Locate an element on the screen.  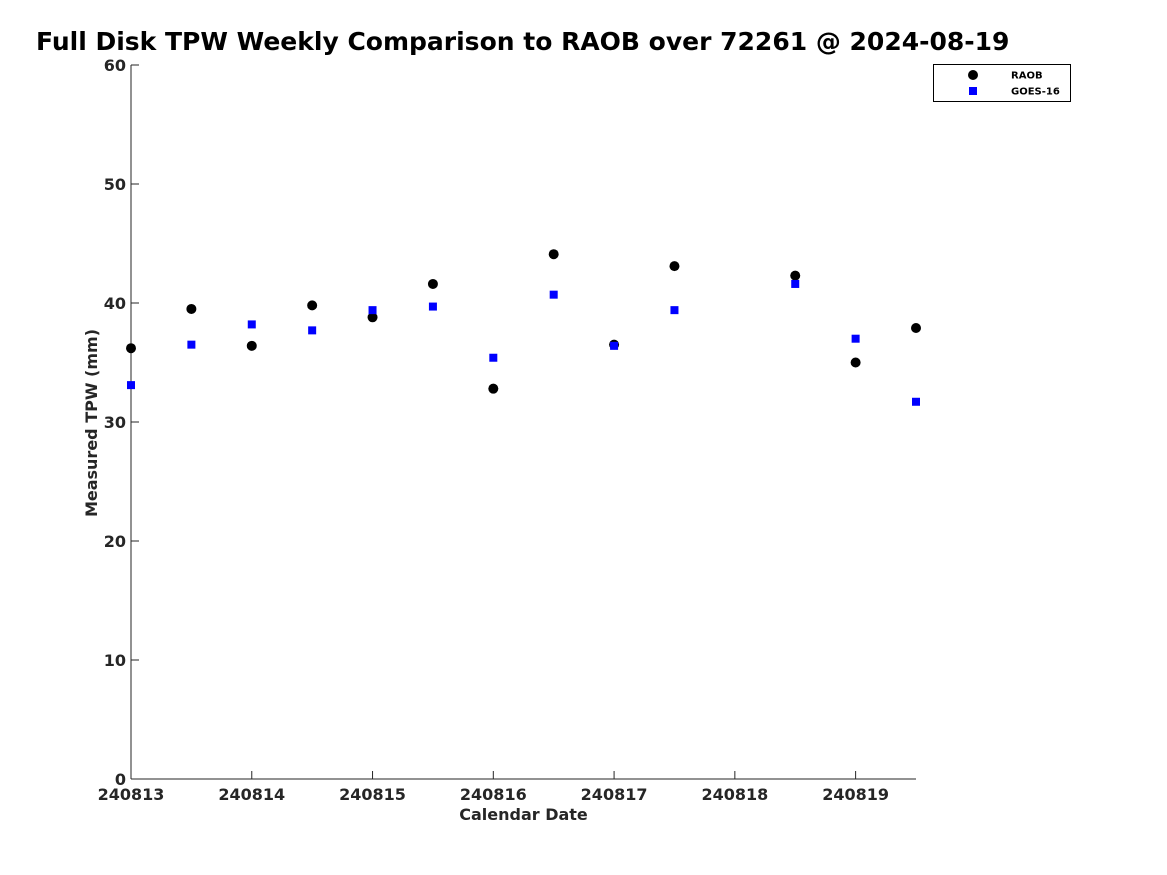
legend-box is located at coordinates (1002, 83).